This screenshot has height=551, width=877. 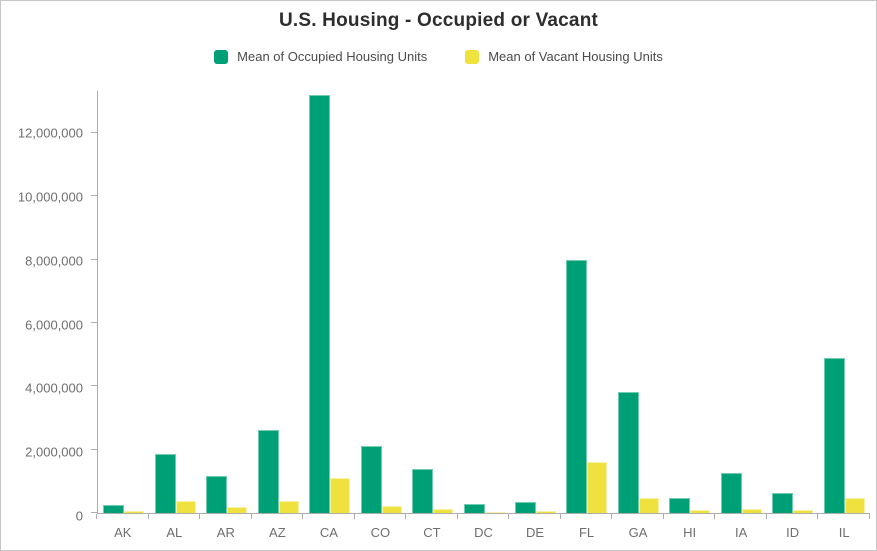 I want to click on bar-vacant-ga, so click(x=648, y=505).